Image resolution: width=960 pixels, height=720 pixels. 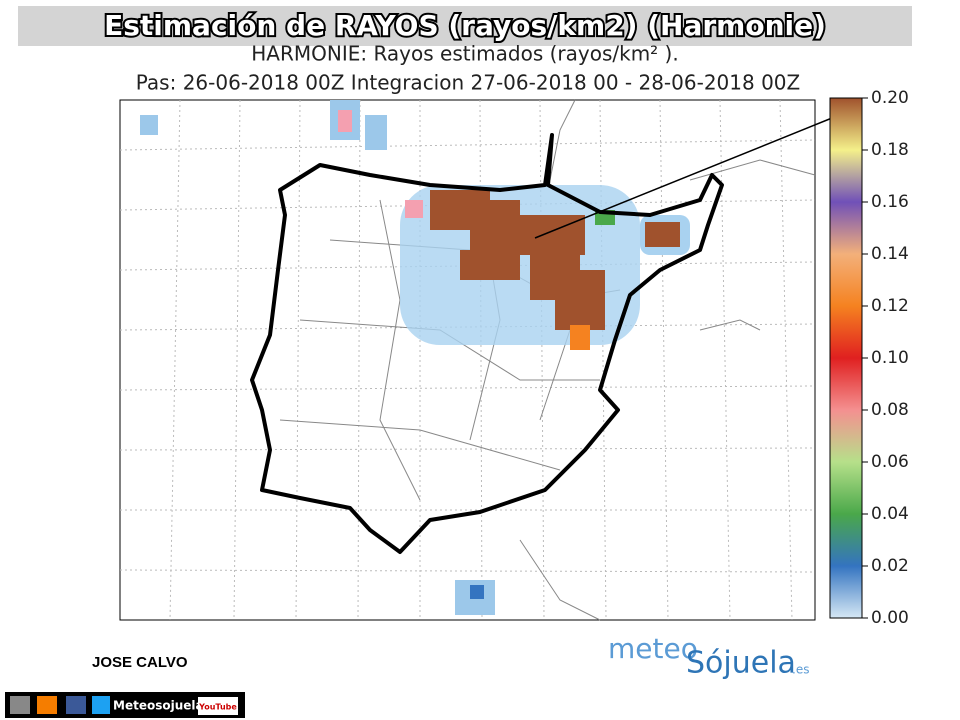 I want to click on youtube-label: YouTube, so click(x=217, y=707).